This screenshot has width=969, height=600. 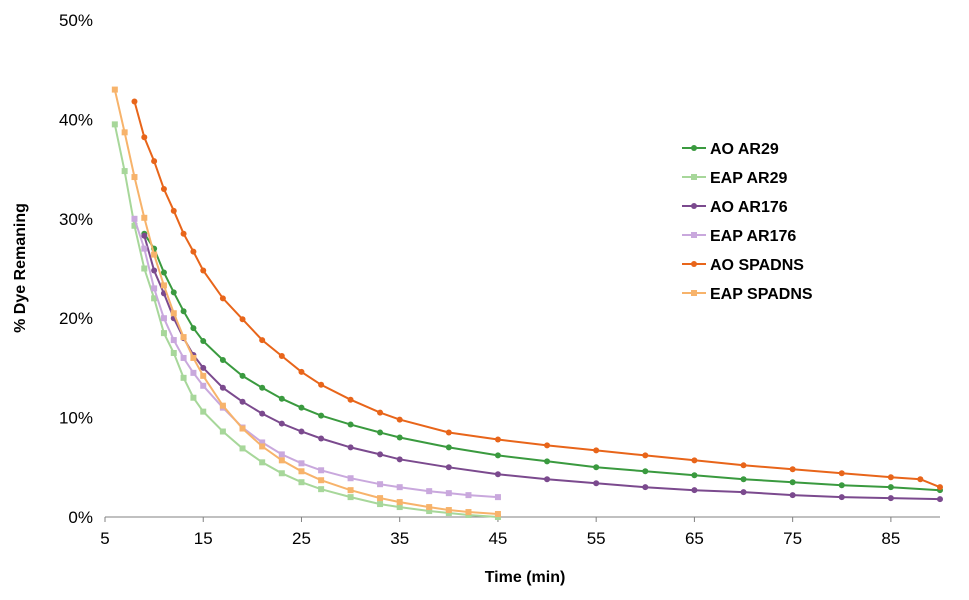 I want to click on x-tick-label: 45, so click(x=497, y=538).